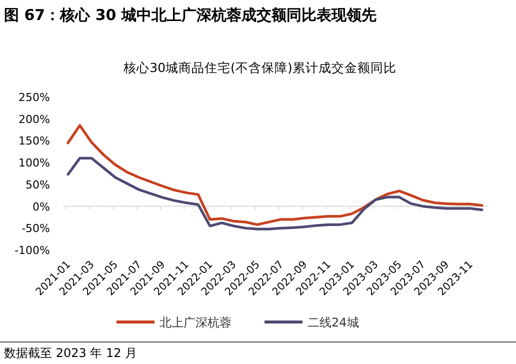 Image resolution: width=516 pixels, height=364 pixels. I want to click on y-tick-label: 50%, so click(38, 185).